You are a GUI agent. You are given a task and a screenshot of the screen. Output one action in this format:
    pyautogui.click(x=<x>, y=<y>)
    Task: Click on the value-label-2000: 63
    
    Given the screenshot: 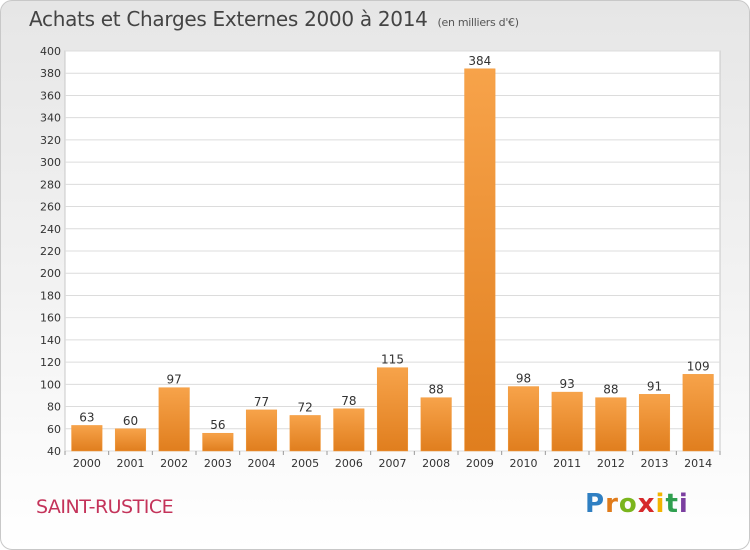 What is the action you would take?
    pyautogui.click(x=86, y=417)
    